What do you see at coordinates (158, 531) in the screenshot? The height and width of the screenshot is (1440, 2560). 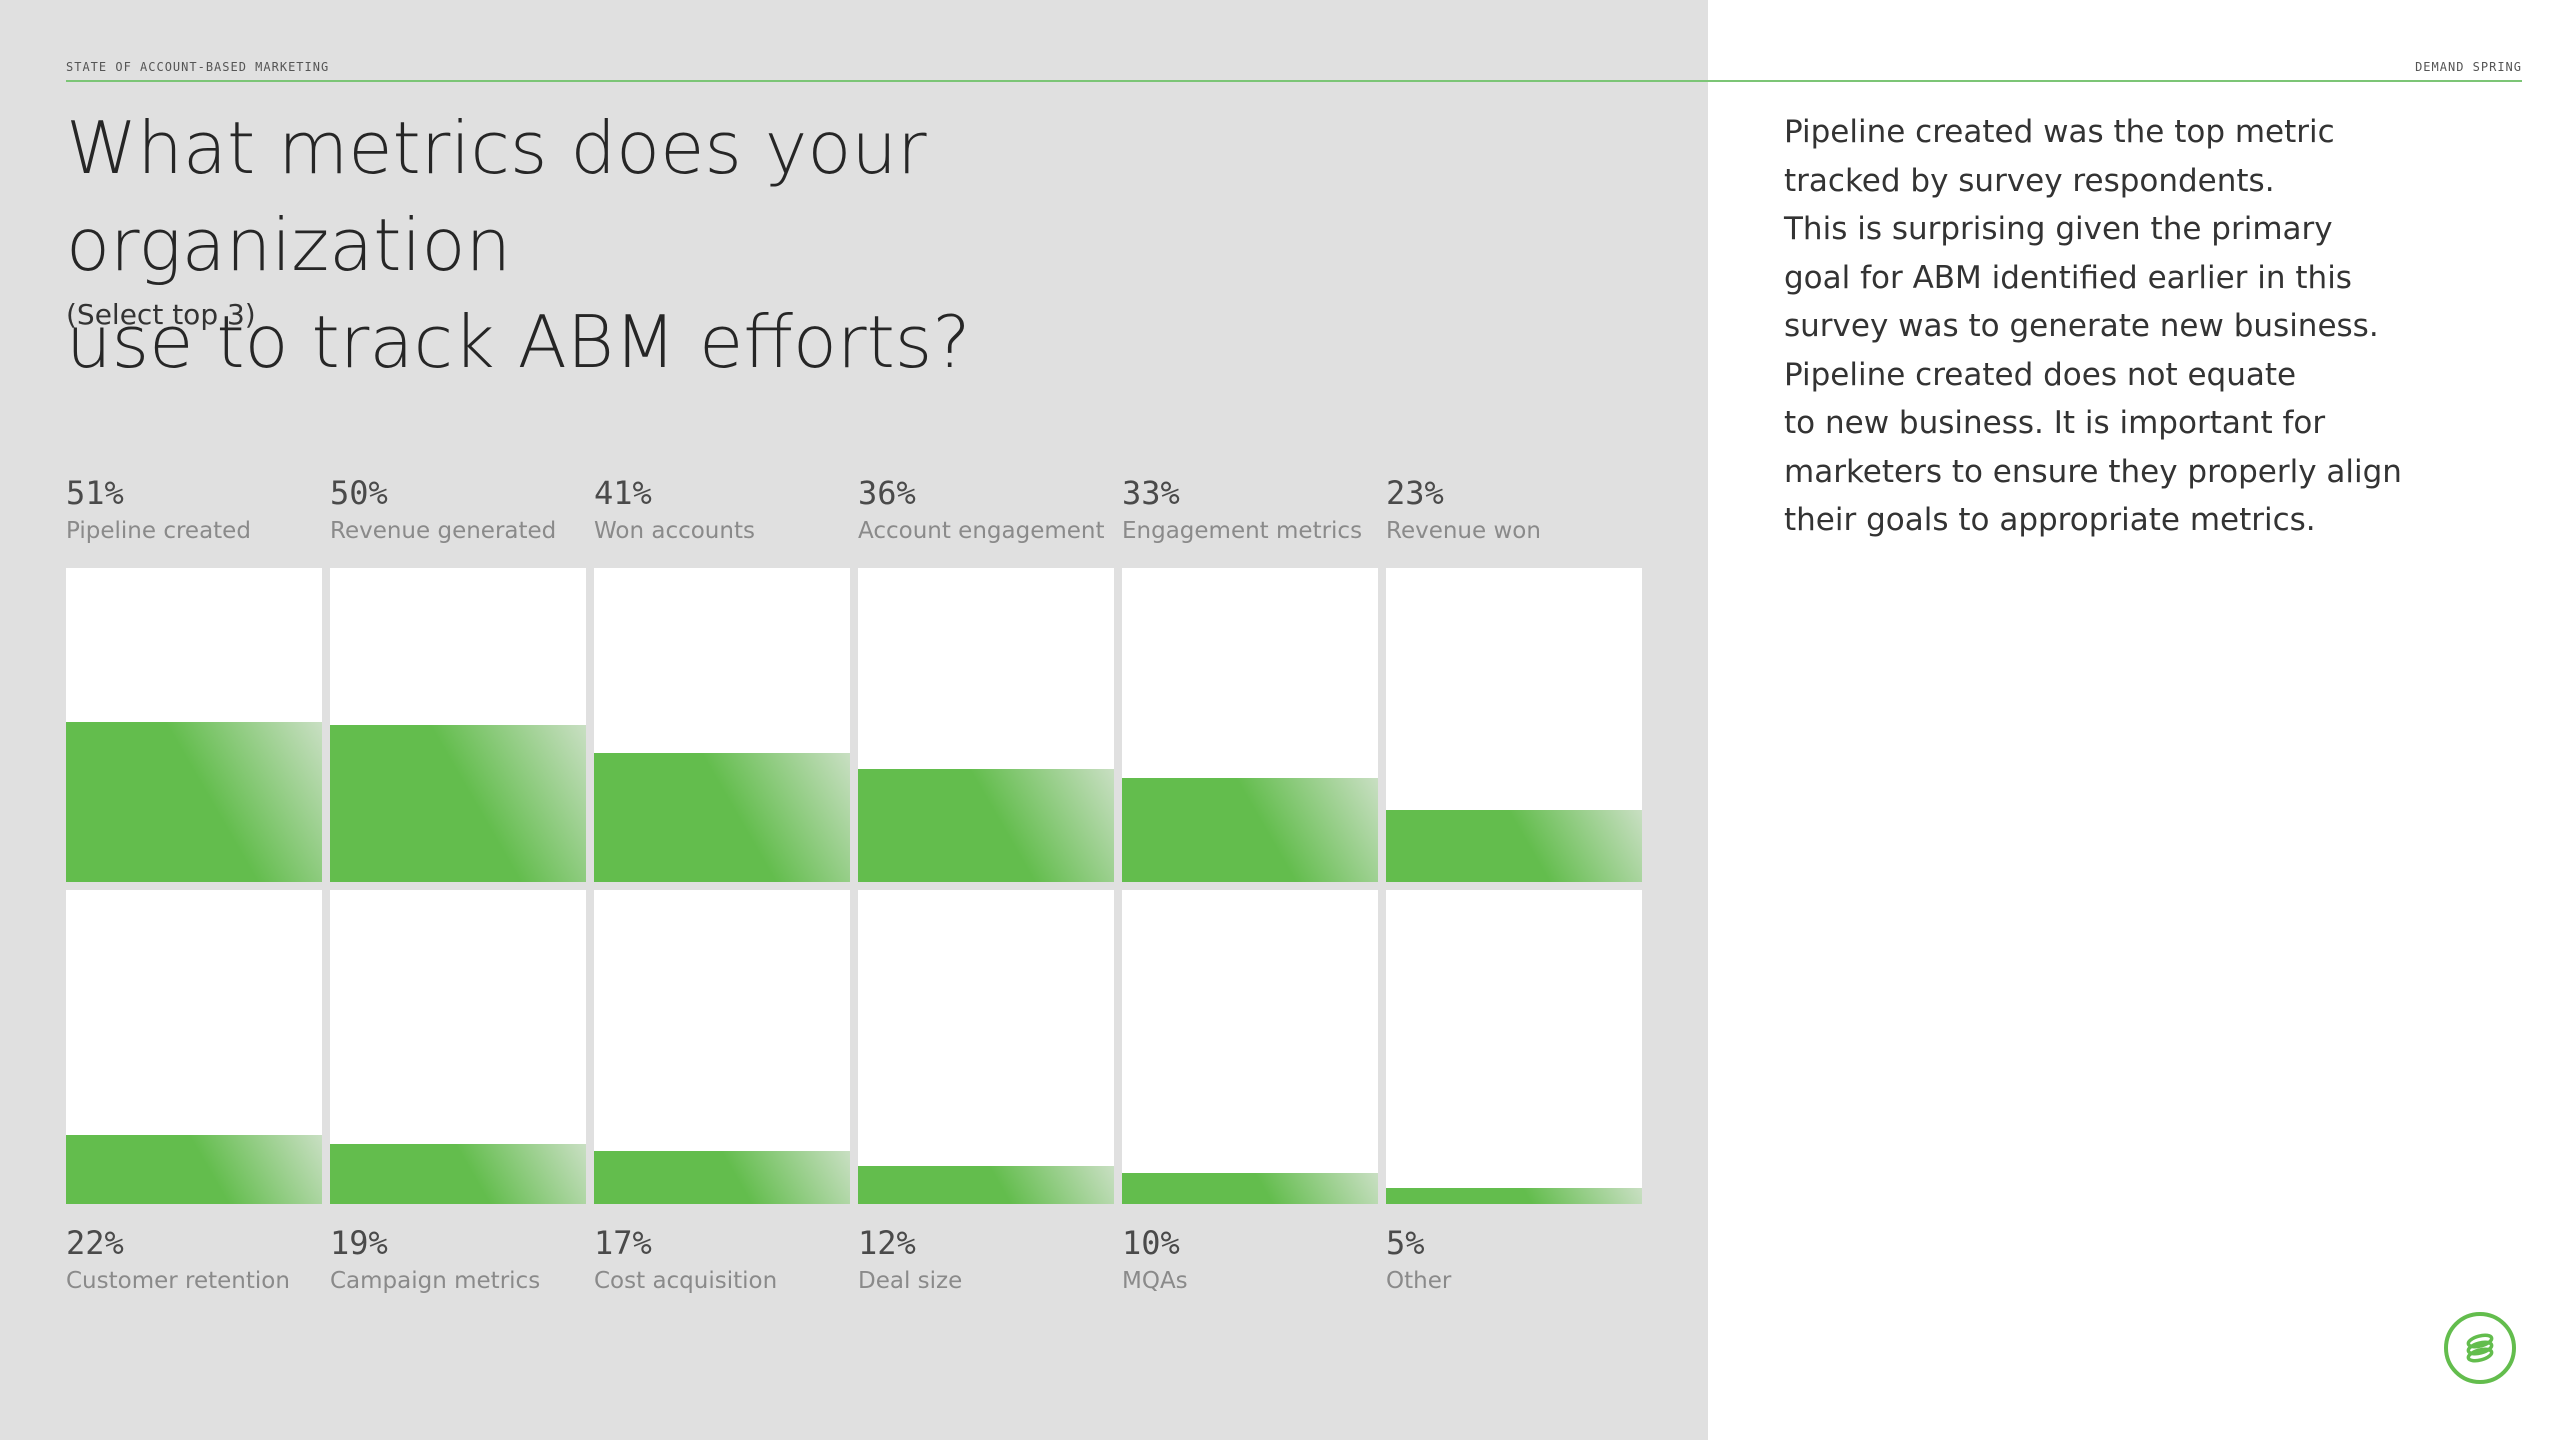 I see `bar-category-label: Pipeline created` at bounding box center [158, 531].